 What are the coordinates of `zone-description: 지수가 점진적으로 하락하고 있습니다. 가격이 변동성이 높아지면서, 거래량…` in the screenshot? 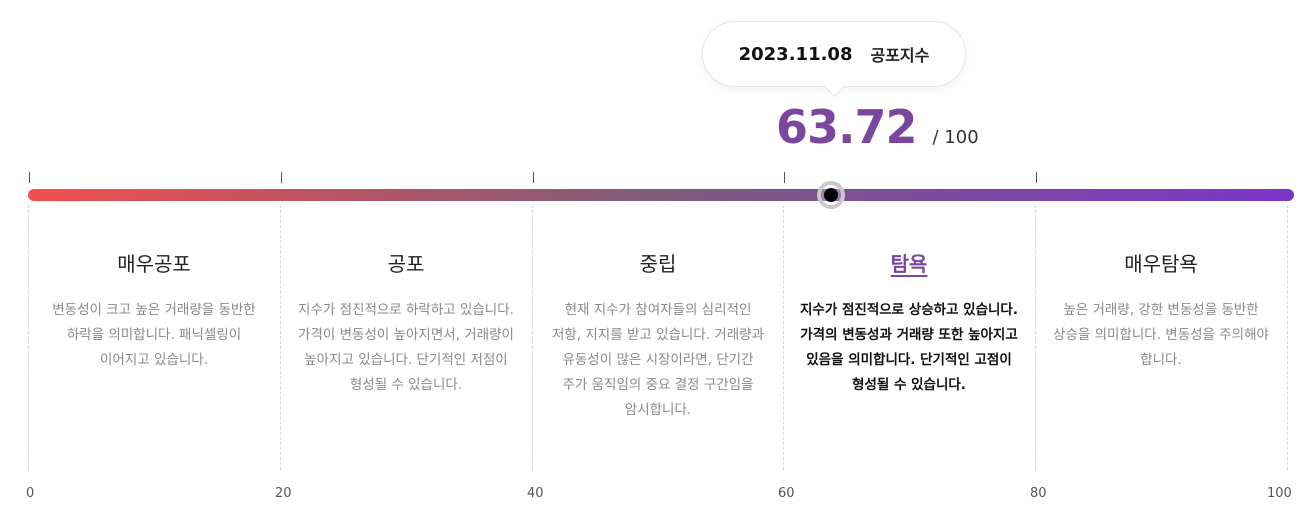 It's located at (406, 347).